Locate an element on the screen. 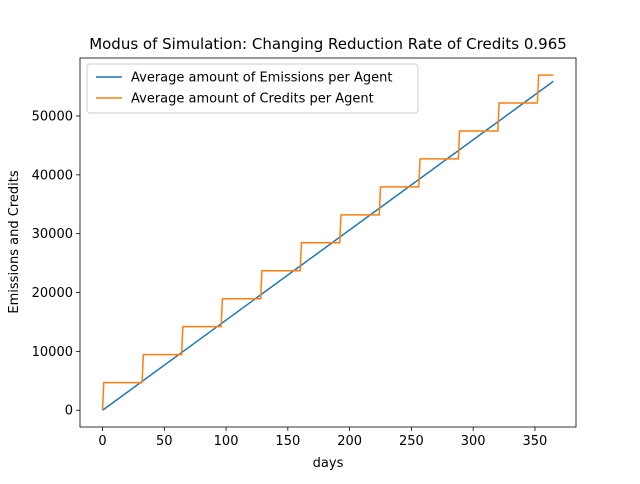 The width and height of the screenshot is (640, 484). y-tick-label: 20000 is located at coordinates (52, 293).